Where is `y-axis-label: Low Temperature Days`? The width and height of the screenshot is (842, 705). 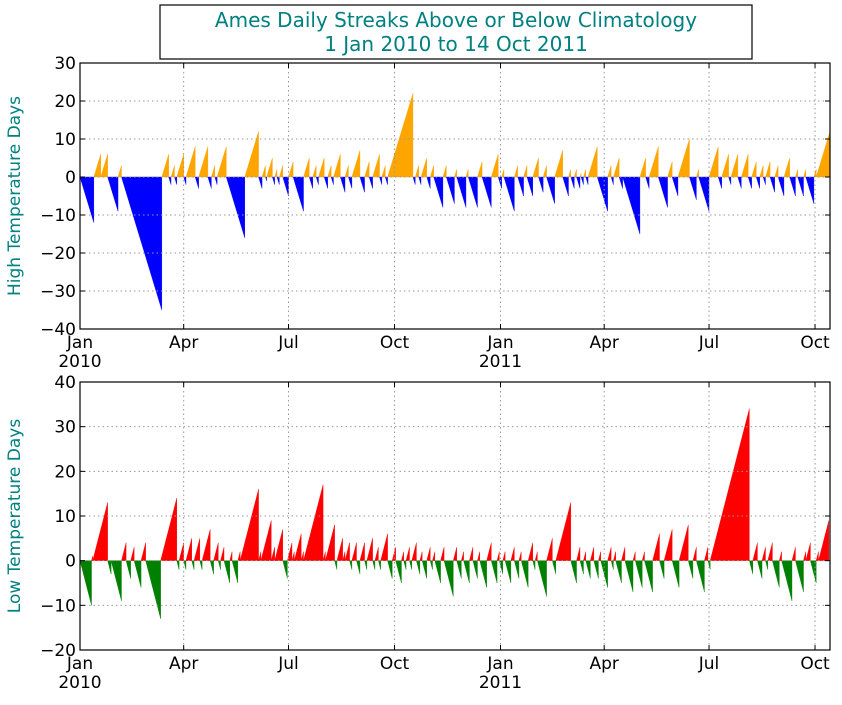
y-axis-label: Low Temperature Days is located at coordinates (15, 516).